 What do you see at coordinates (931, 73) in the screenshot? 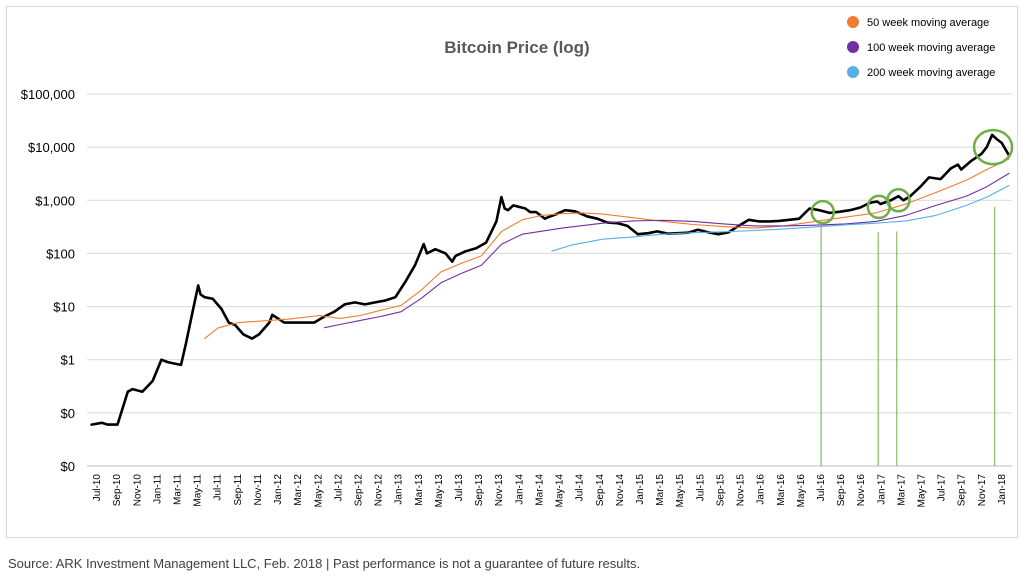
I see `legend-label: 200 week moving average` at bounding box center [931, 73].